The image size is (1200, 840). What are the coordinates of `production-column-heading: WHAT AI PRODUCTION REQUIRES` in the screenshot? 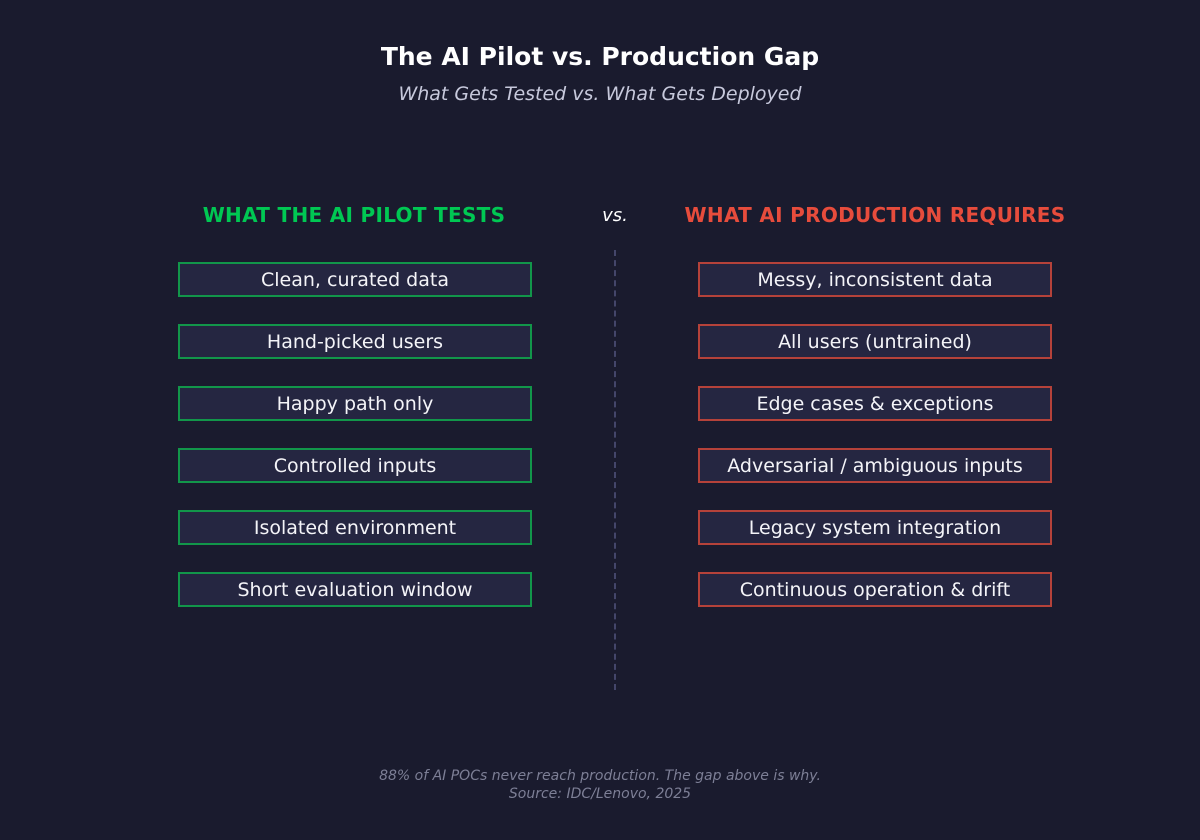 It's located at (875, 215).